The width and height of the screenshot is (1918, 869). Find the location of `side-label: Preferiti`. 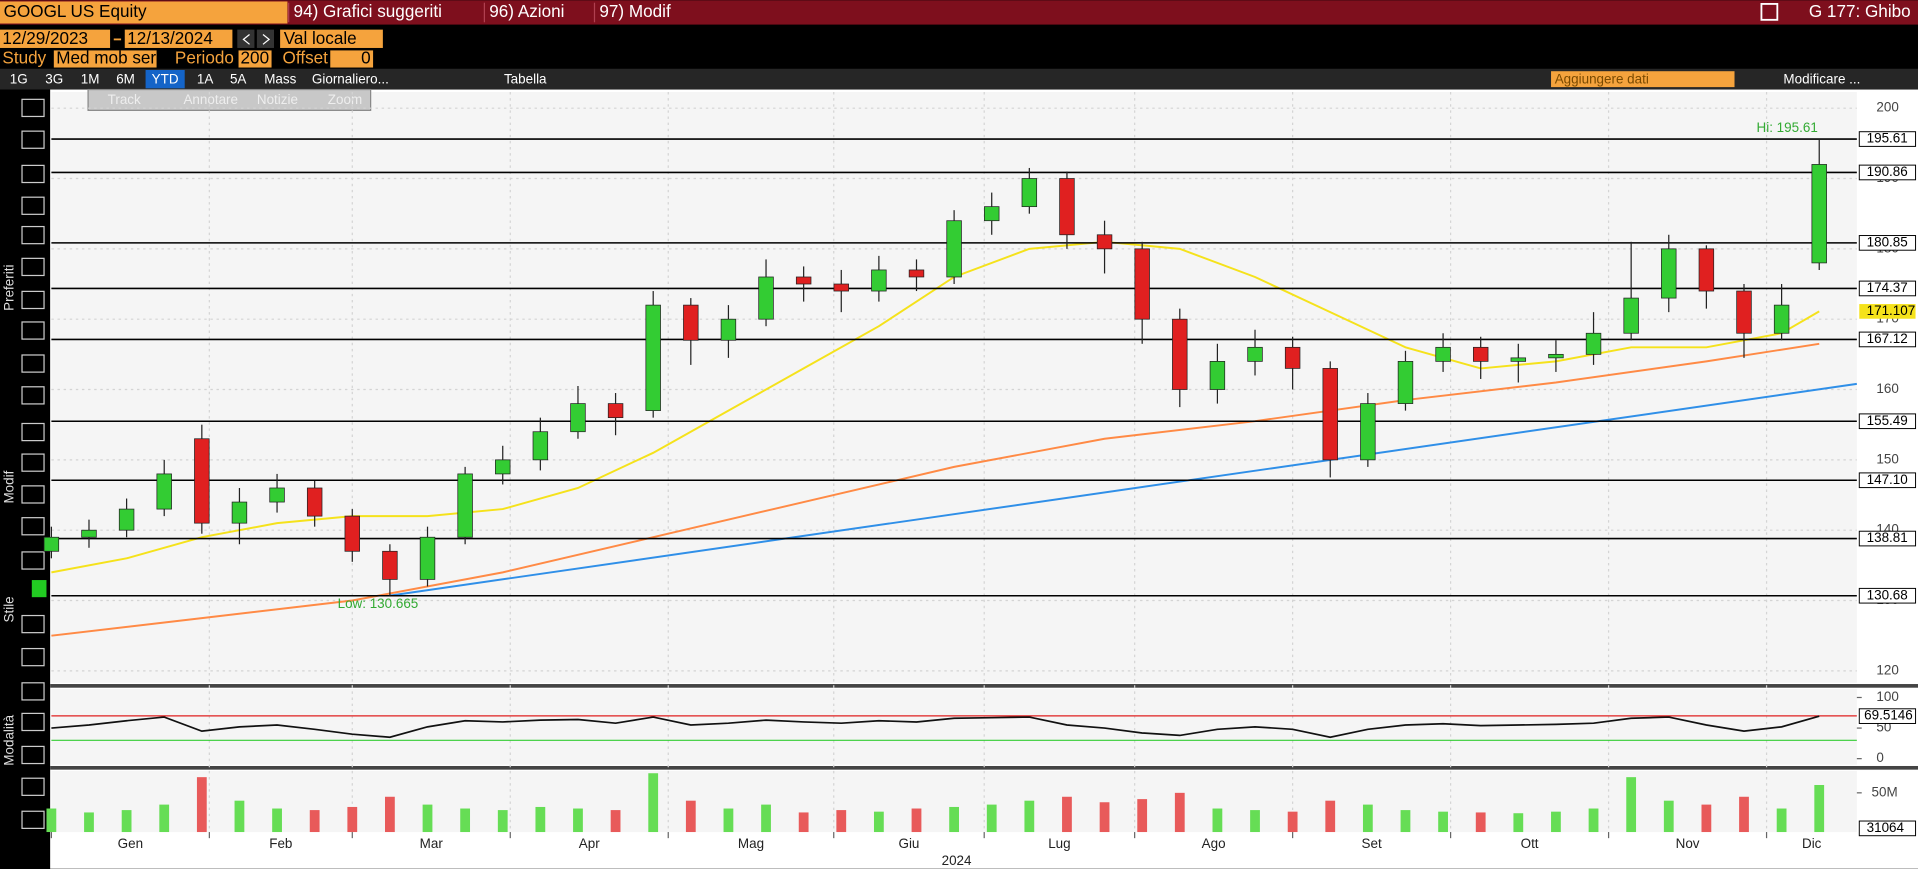

side-label: Preferiti is located at coordinates (8, 288).